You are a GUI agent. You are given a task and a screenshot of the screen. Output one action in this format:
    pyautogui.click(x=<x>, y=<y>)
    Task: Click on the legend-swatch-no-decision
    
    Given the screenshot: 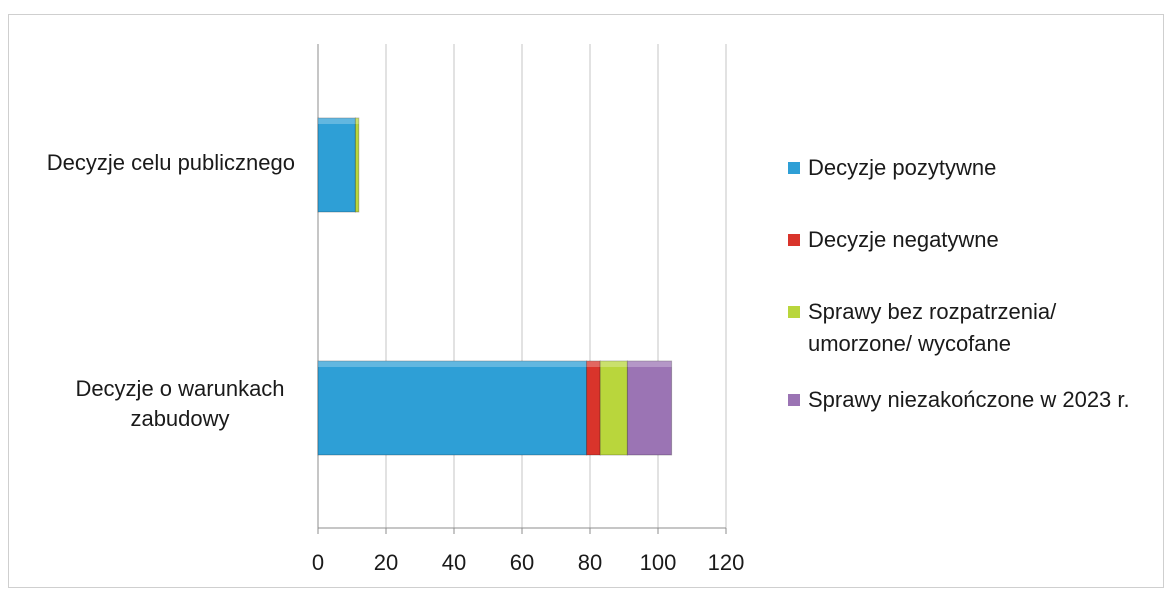 What is the action you would take?
    pyautogui.click(x=794, y=312)
    